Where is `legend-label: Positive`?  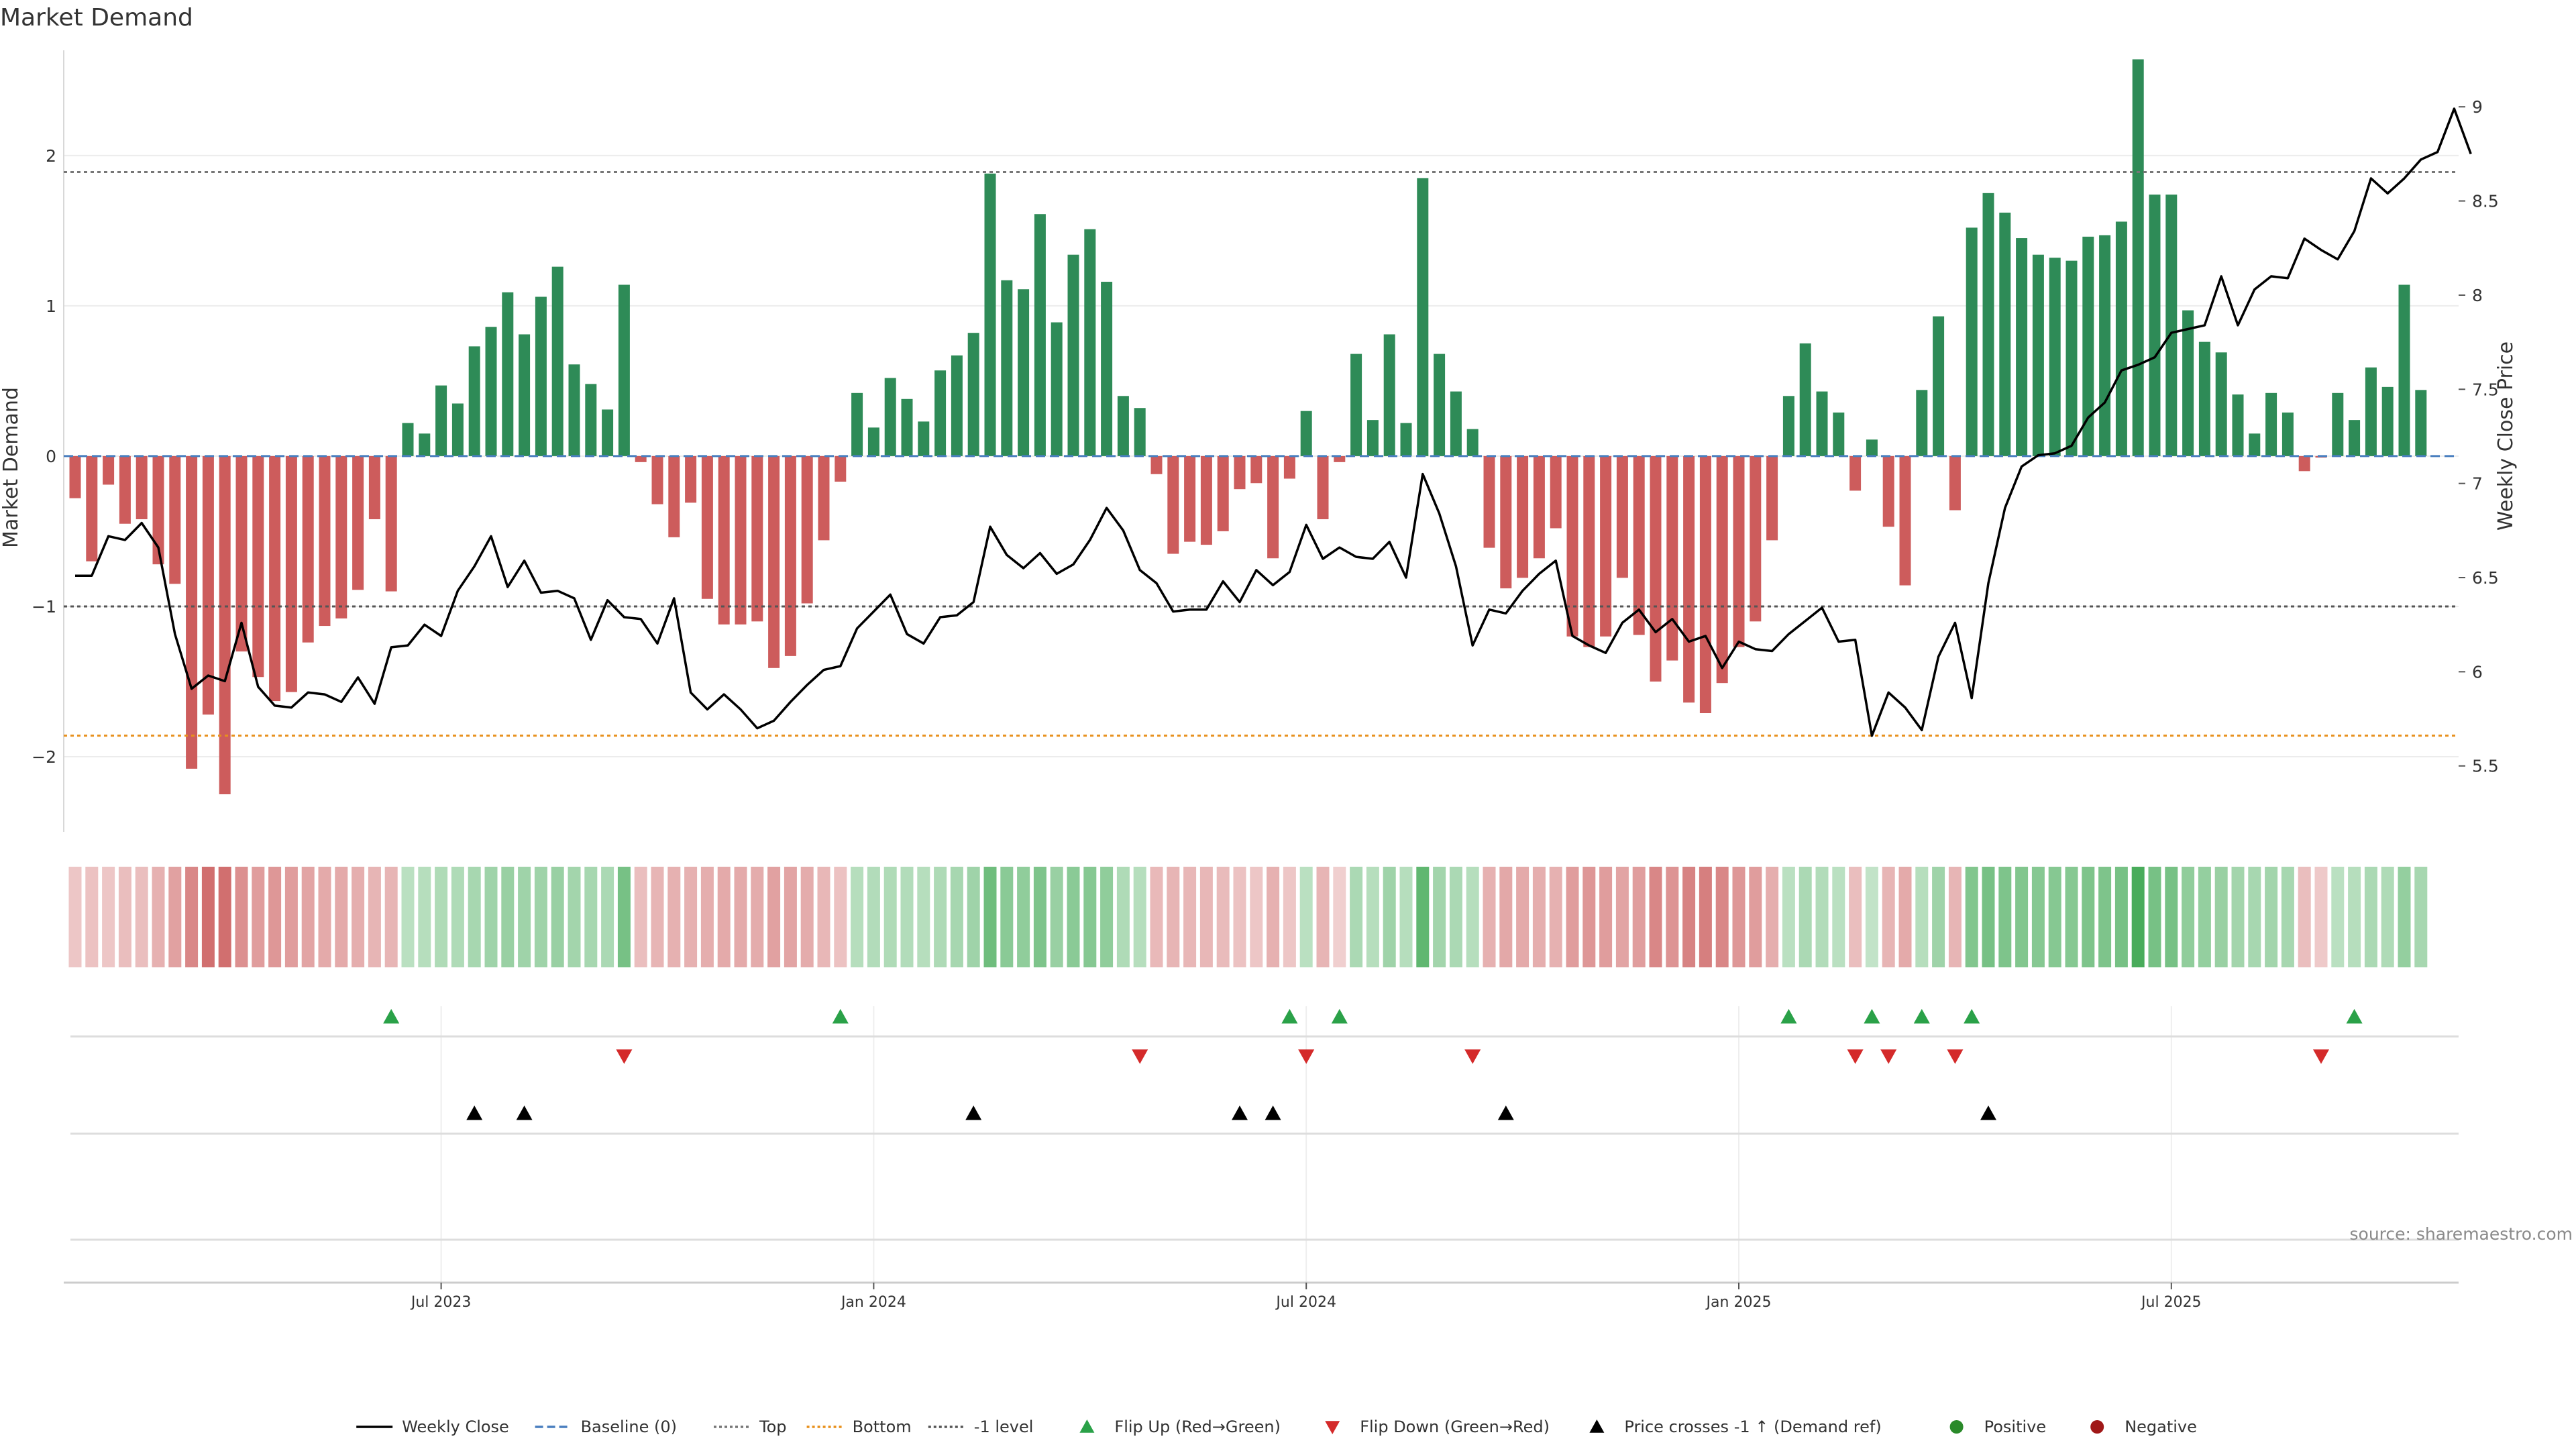
legend-label: Positive is located at coordinates (2015, 1426).